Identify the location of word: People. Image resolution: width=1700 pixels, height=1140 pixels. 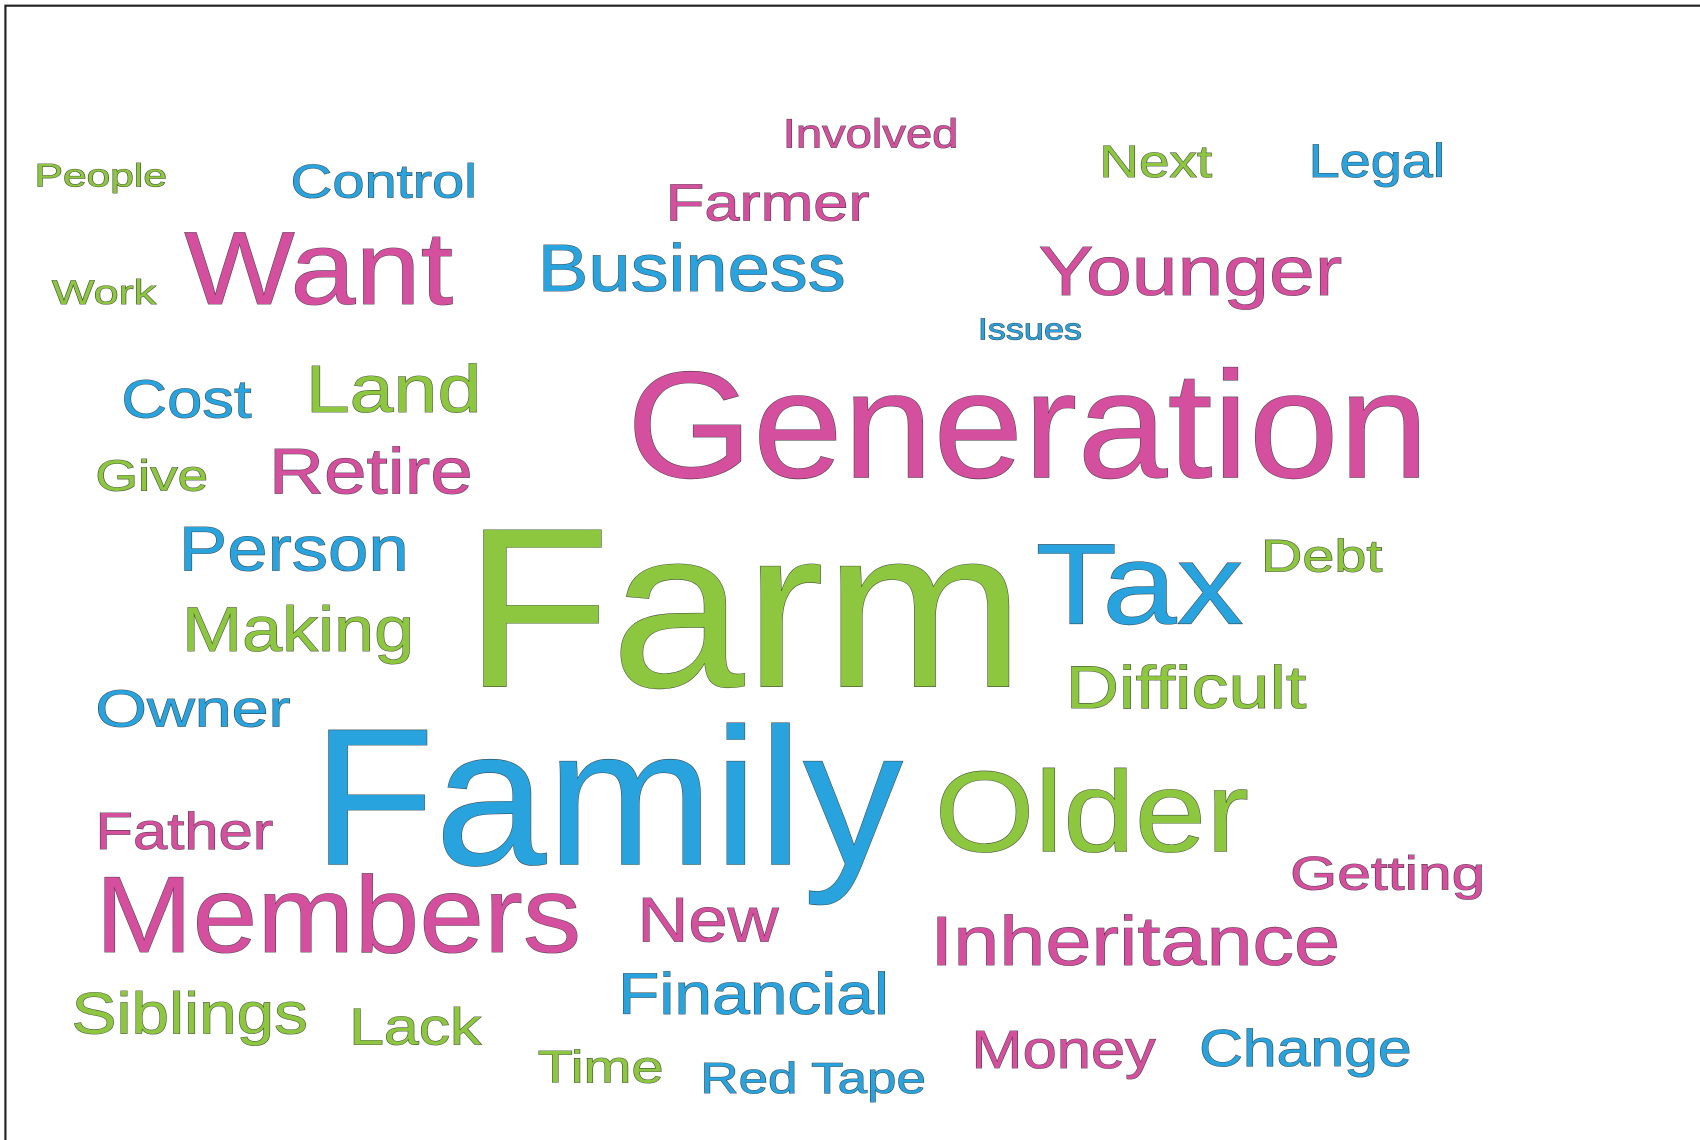
(101, 176).